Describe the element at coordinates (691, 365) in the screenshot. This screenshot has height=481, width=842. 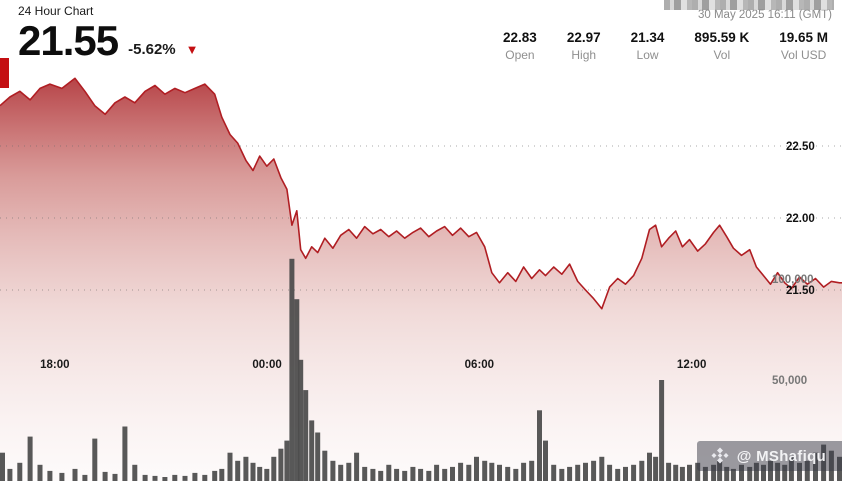
I see `svg-text: 12:00` at that location.